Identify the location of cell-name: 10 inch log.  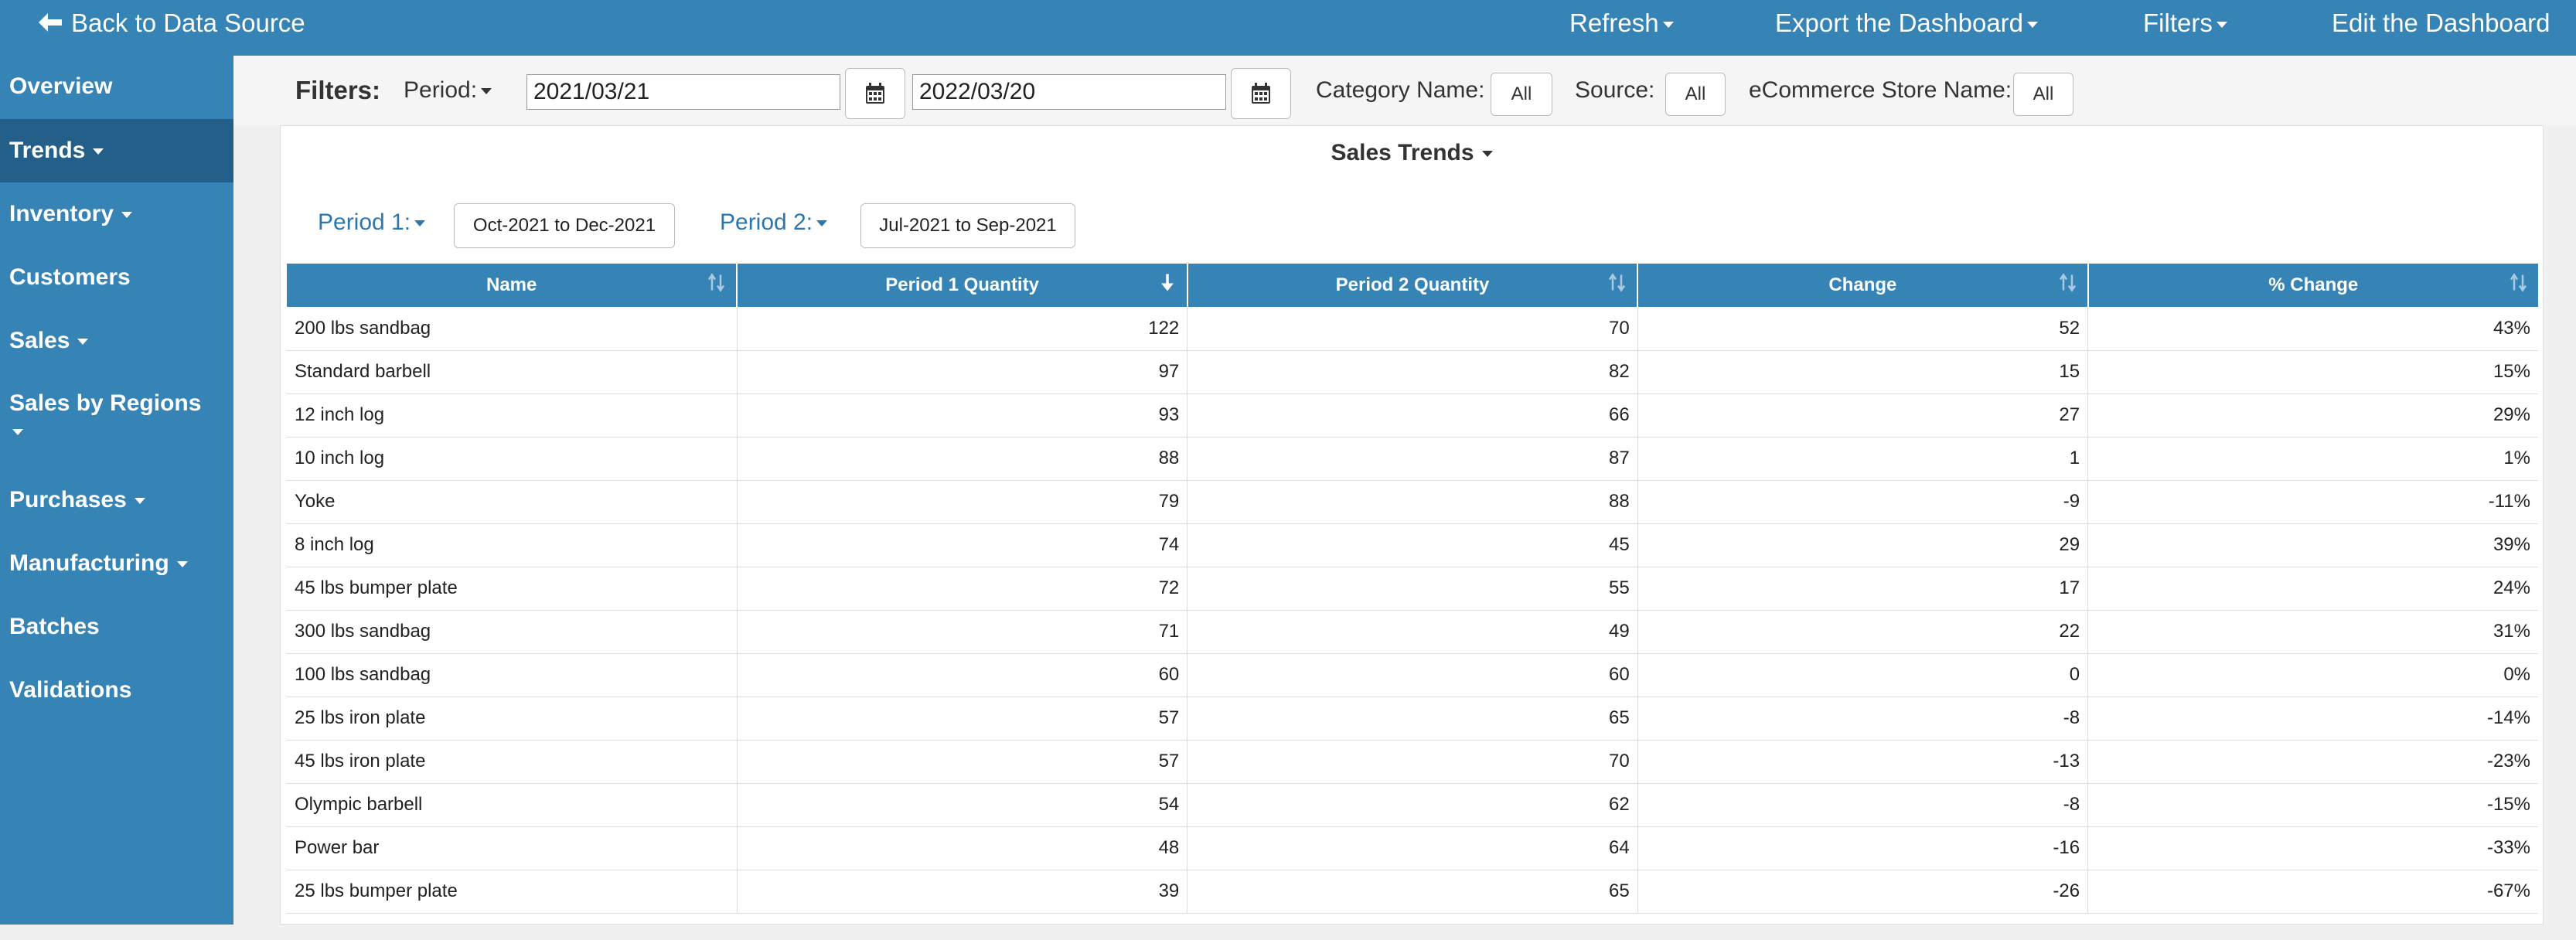
(512, 459).